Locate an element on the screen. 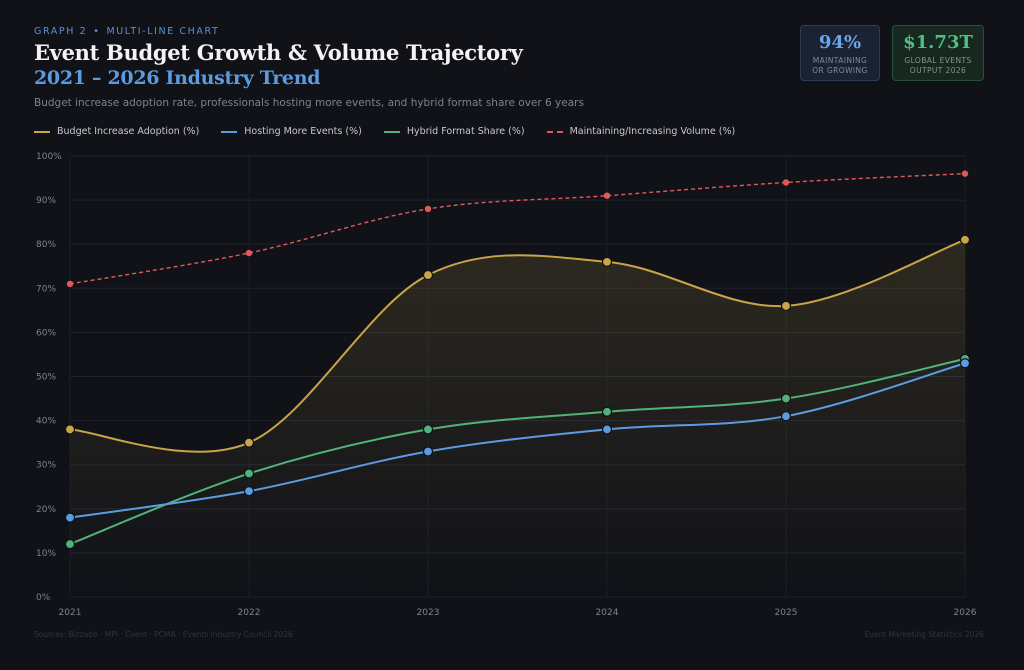 The height and width of the screenshot is (670, 1024). chart-kicker: GRAPH 2 • MULTI-LINE CHART is located at coordinates (126, 31).